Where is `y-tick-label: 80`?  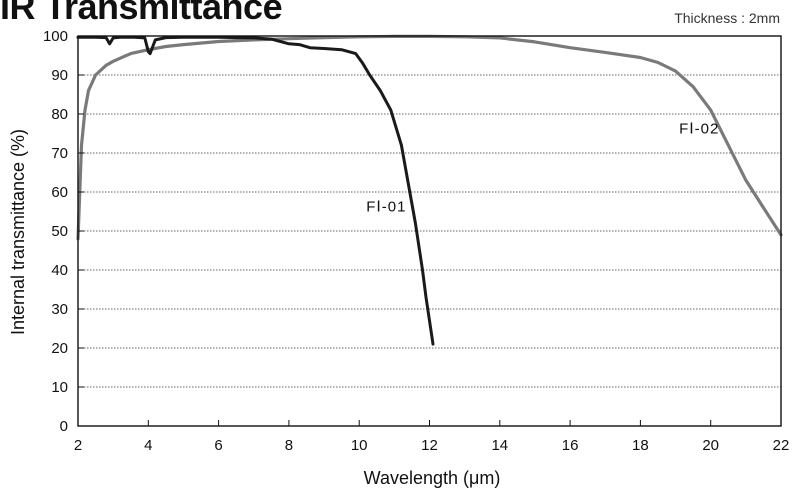
y-tick-label: 80 is located at coordinates (59, 114).